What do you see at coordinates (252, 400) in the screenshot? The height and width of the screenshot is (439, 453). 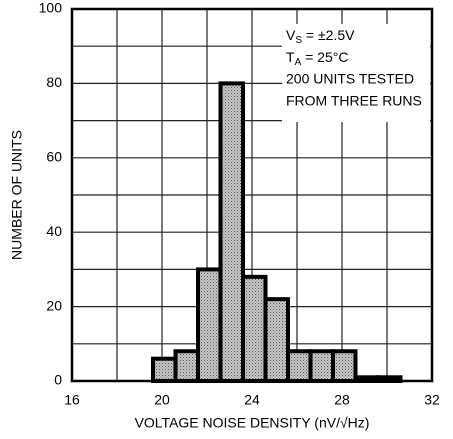 I see `x-tick-label: 24` at bounding box center [252, 400].